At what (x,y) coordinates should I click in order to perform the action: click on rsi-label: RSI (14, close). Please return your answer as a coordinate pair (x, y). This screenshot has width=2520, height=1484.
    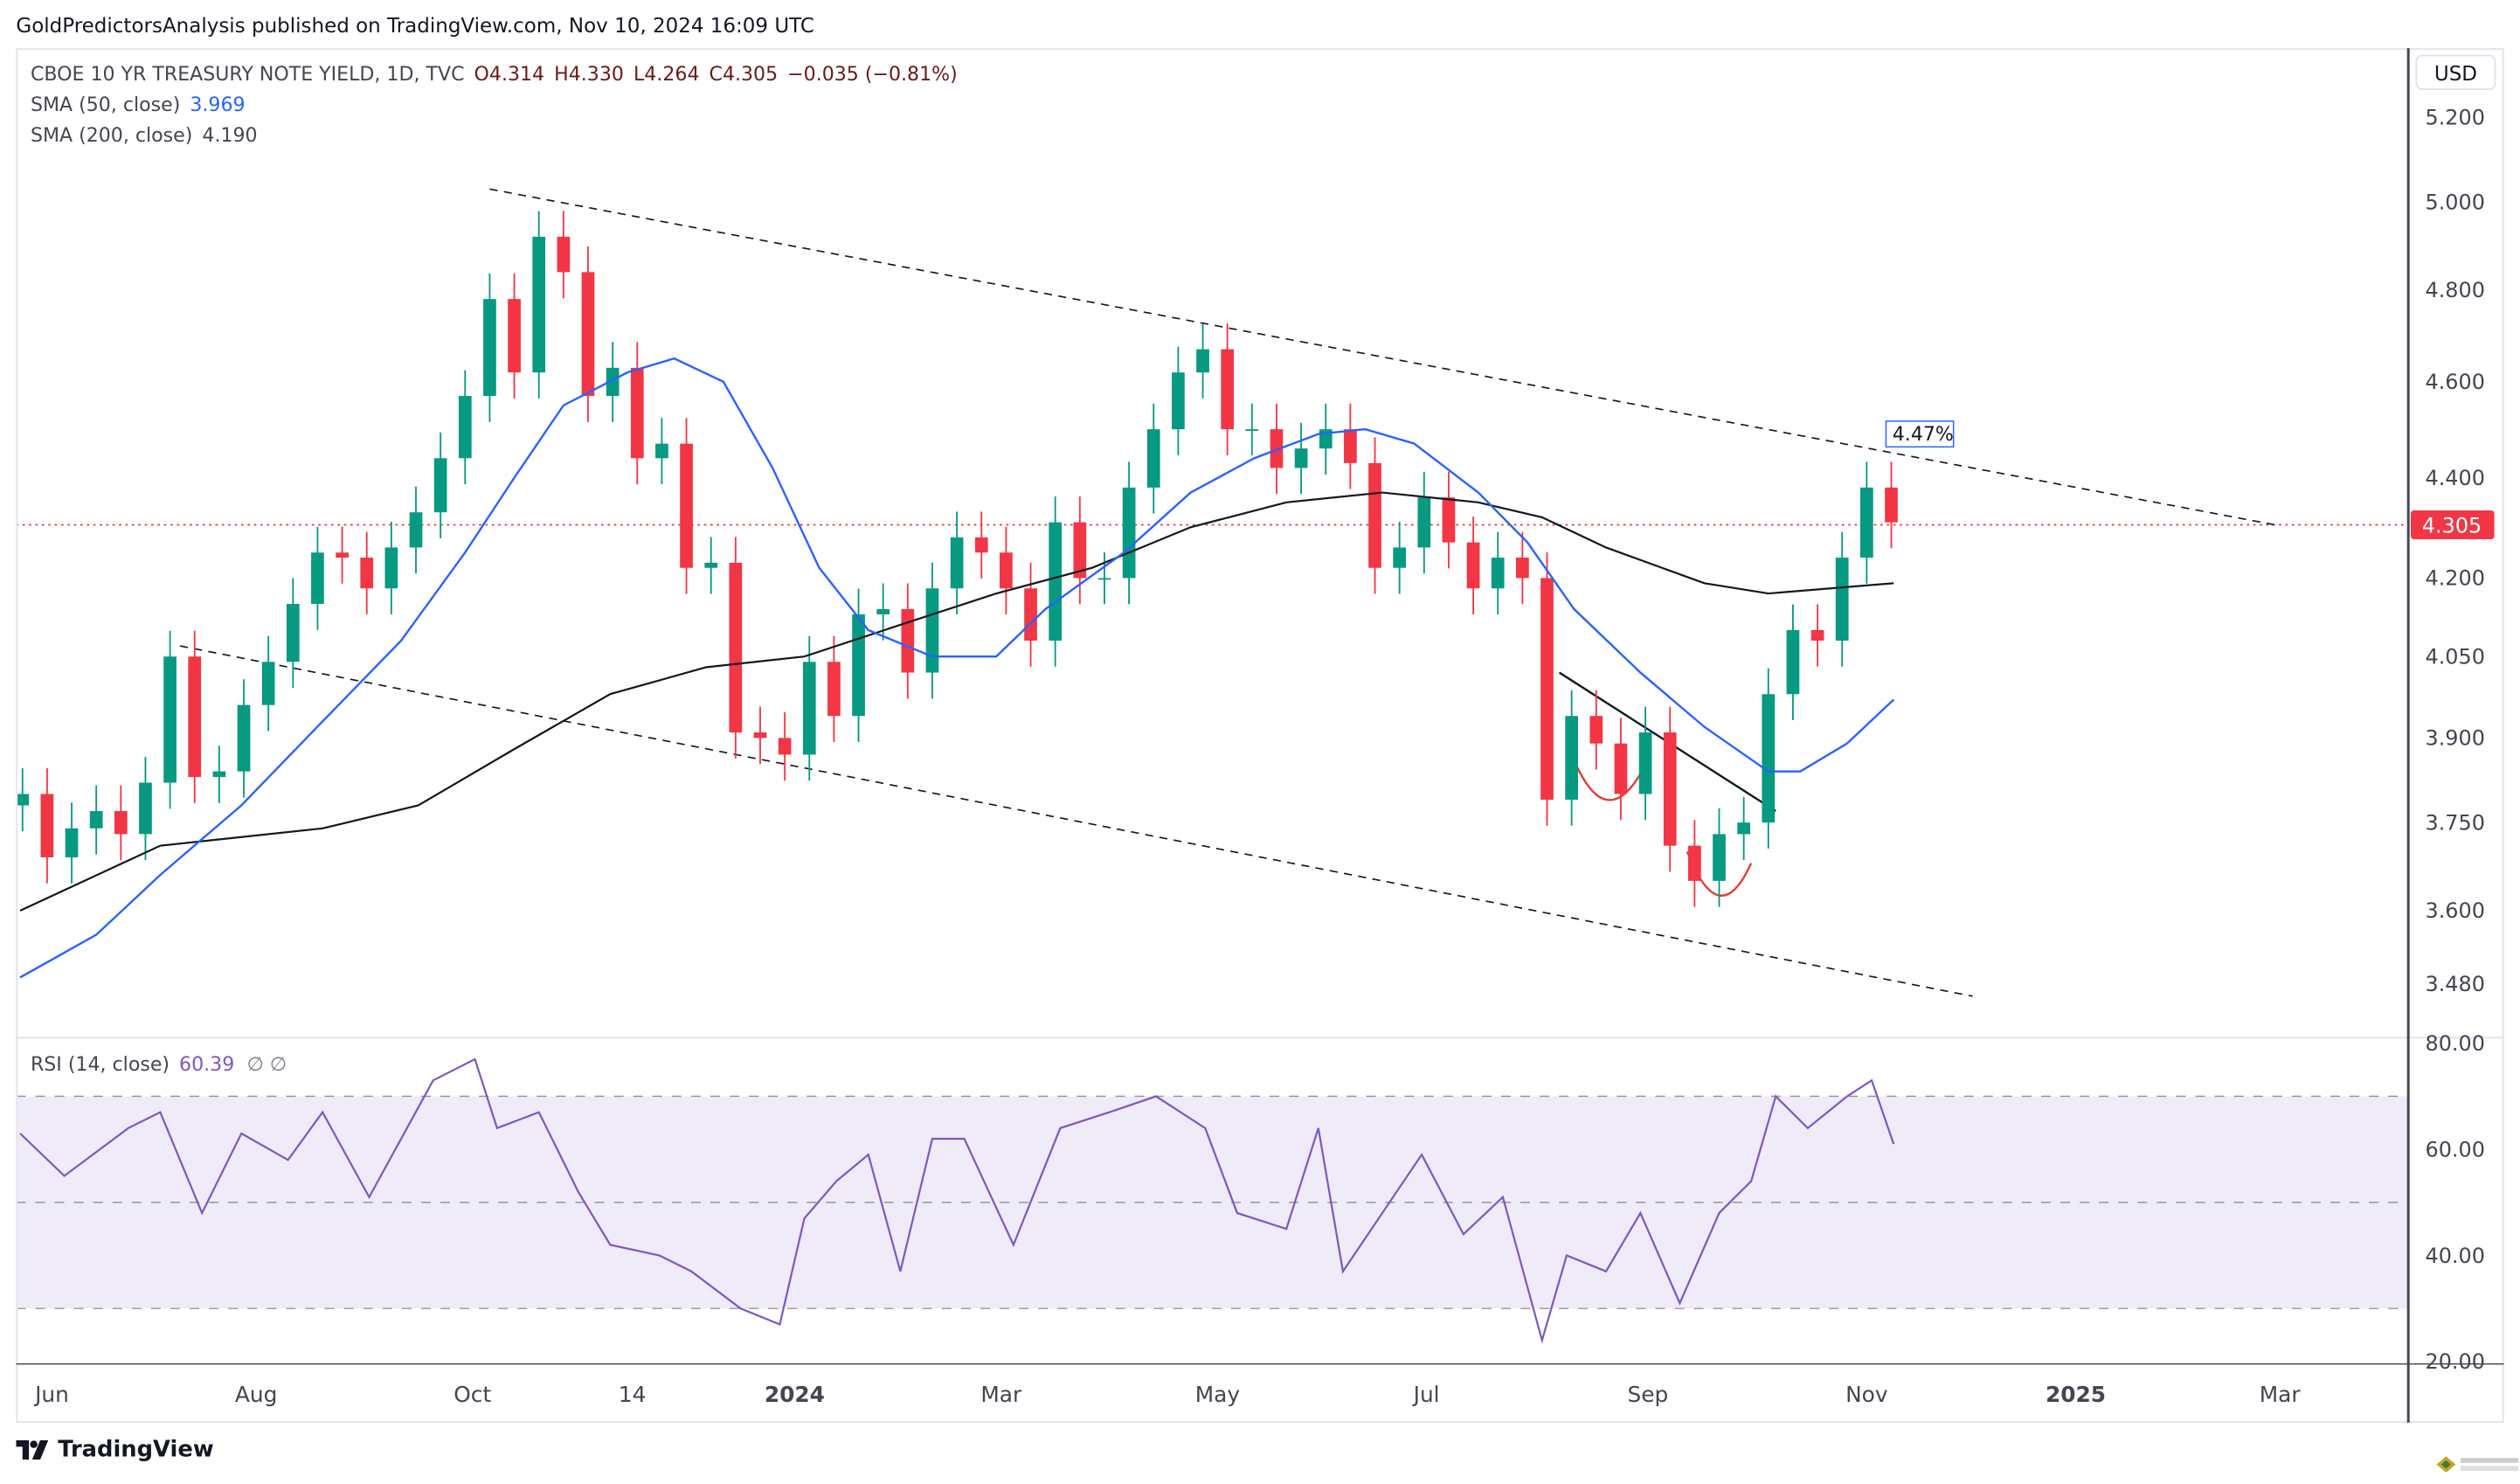
    Looking at the image, I should click on (100, 1064).